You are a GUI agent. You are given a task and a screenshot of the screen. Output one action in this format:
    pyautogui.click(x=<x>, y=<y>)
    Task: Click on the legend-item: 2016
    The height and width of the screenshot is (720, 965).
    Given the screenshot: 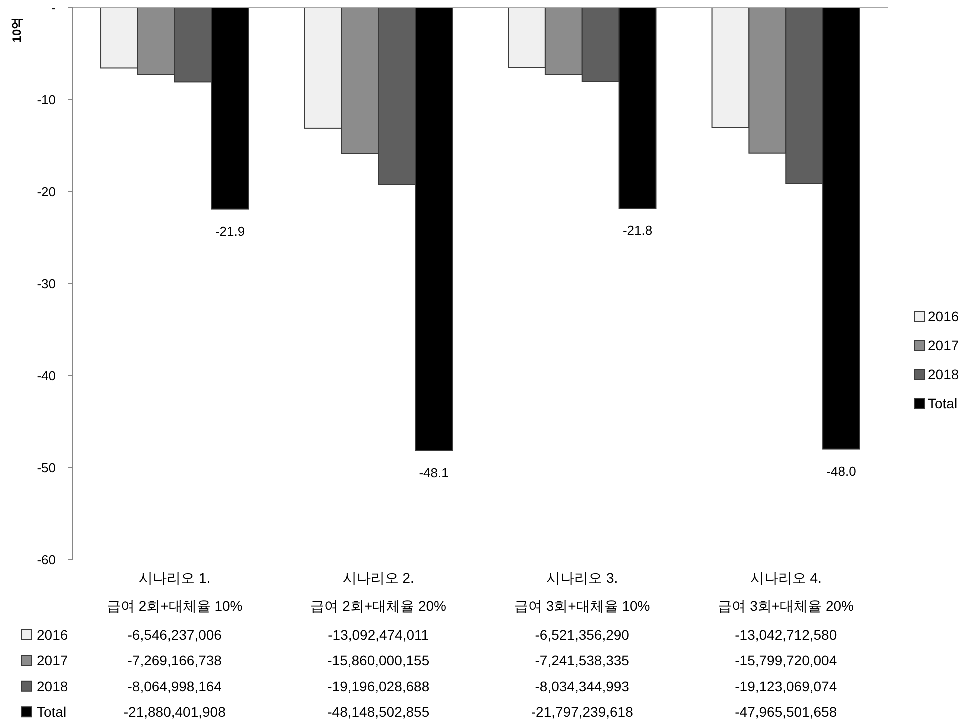 What is the action you would take?
    pyautogui.click(x=944, y=316)
    